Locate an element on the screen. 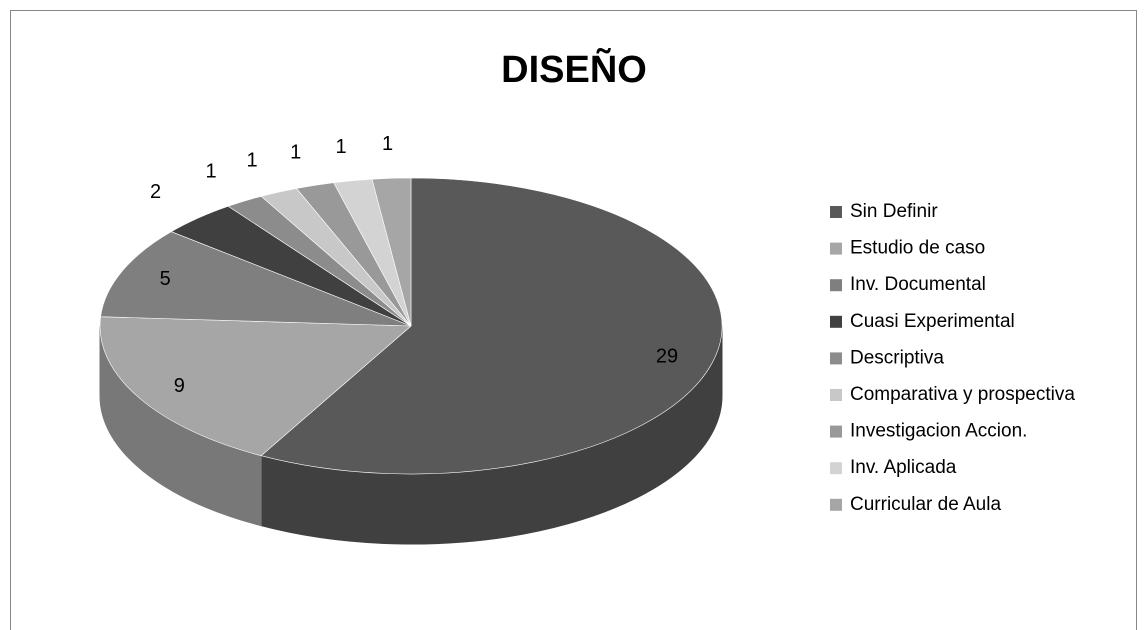 The height and width of the screenshot is (630, 1147). data-label: 29 is located at coordinates (667, 357).